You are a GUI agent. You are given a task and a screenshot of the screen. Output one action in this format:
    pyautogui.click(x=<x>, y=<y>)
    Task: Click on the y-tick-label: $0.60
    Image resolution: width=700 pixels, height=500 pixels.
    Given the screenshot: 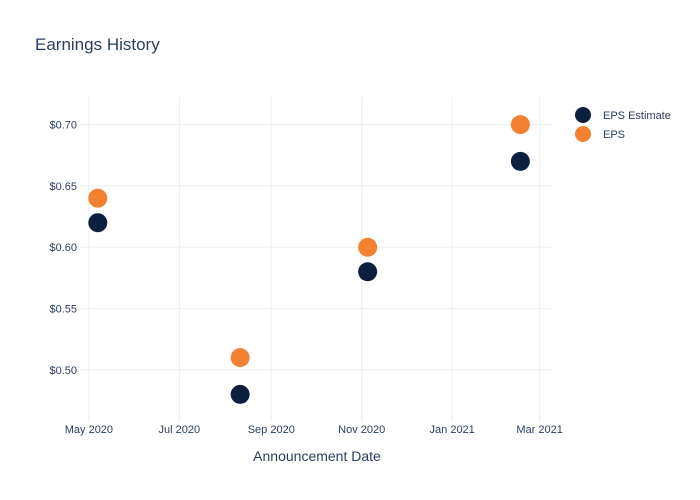 What is the action you would take?
    pyautogui.click(x=63, y=248)
    